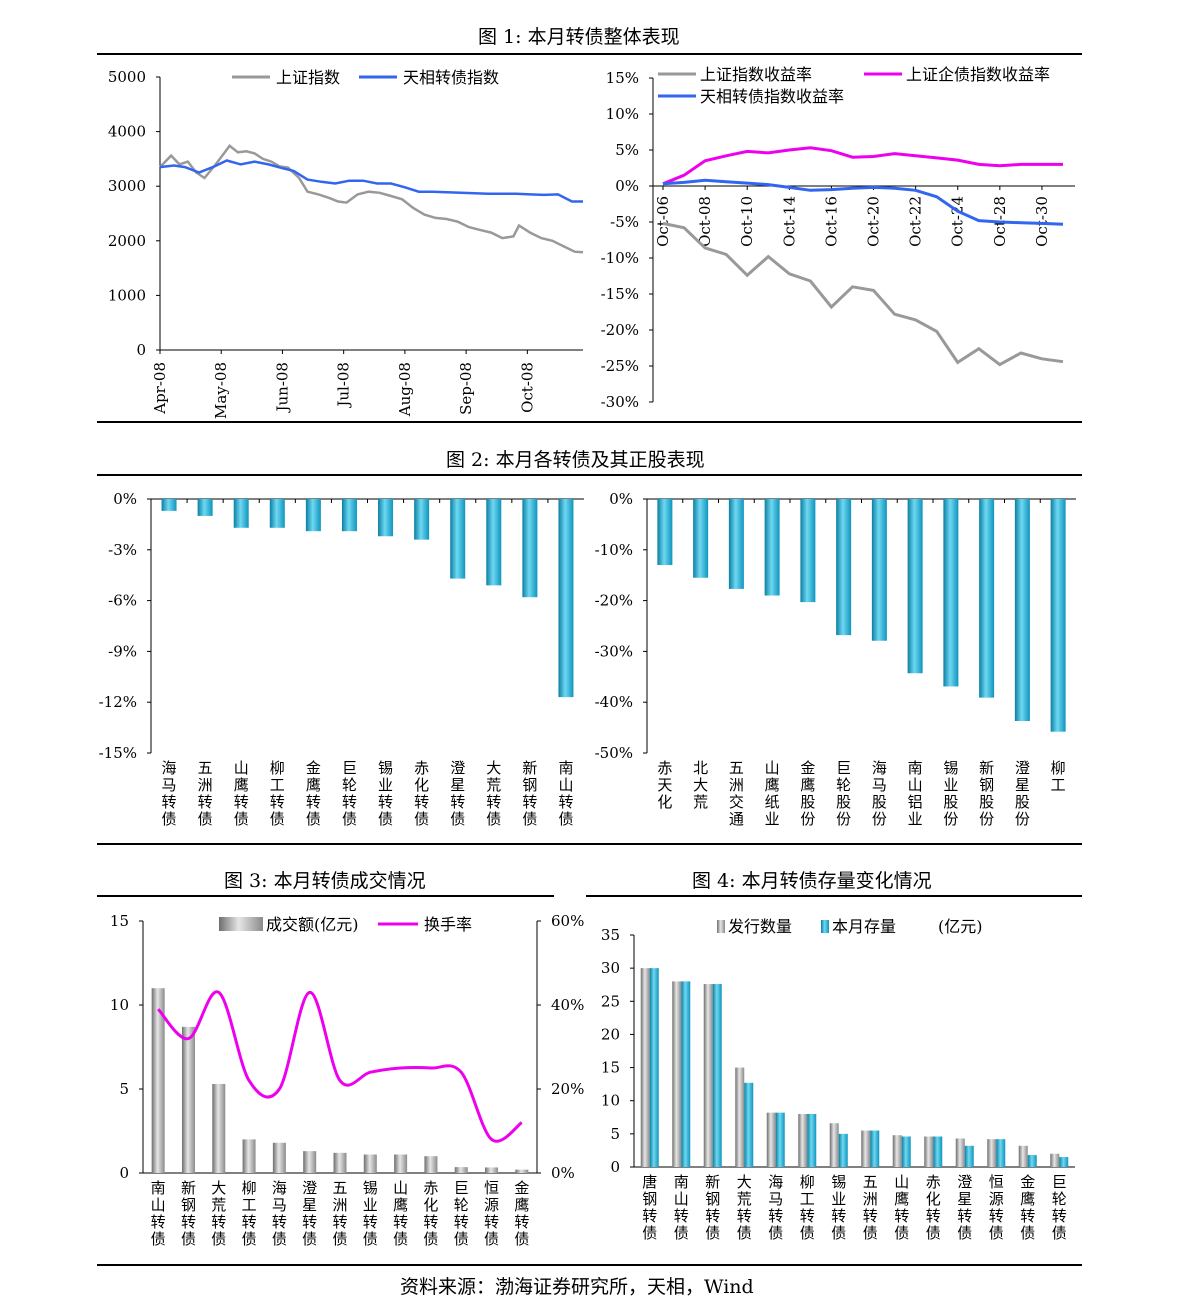  I want to click on x-category-label: 锡业转债, so click(385, 793).